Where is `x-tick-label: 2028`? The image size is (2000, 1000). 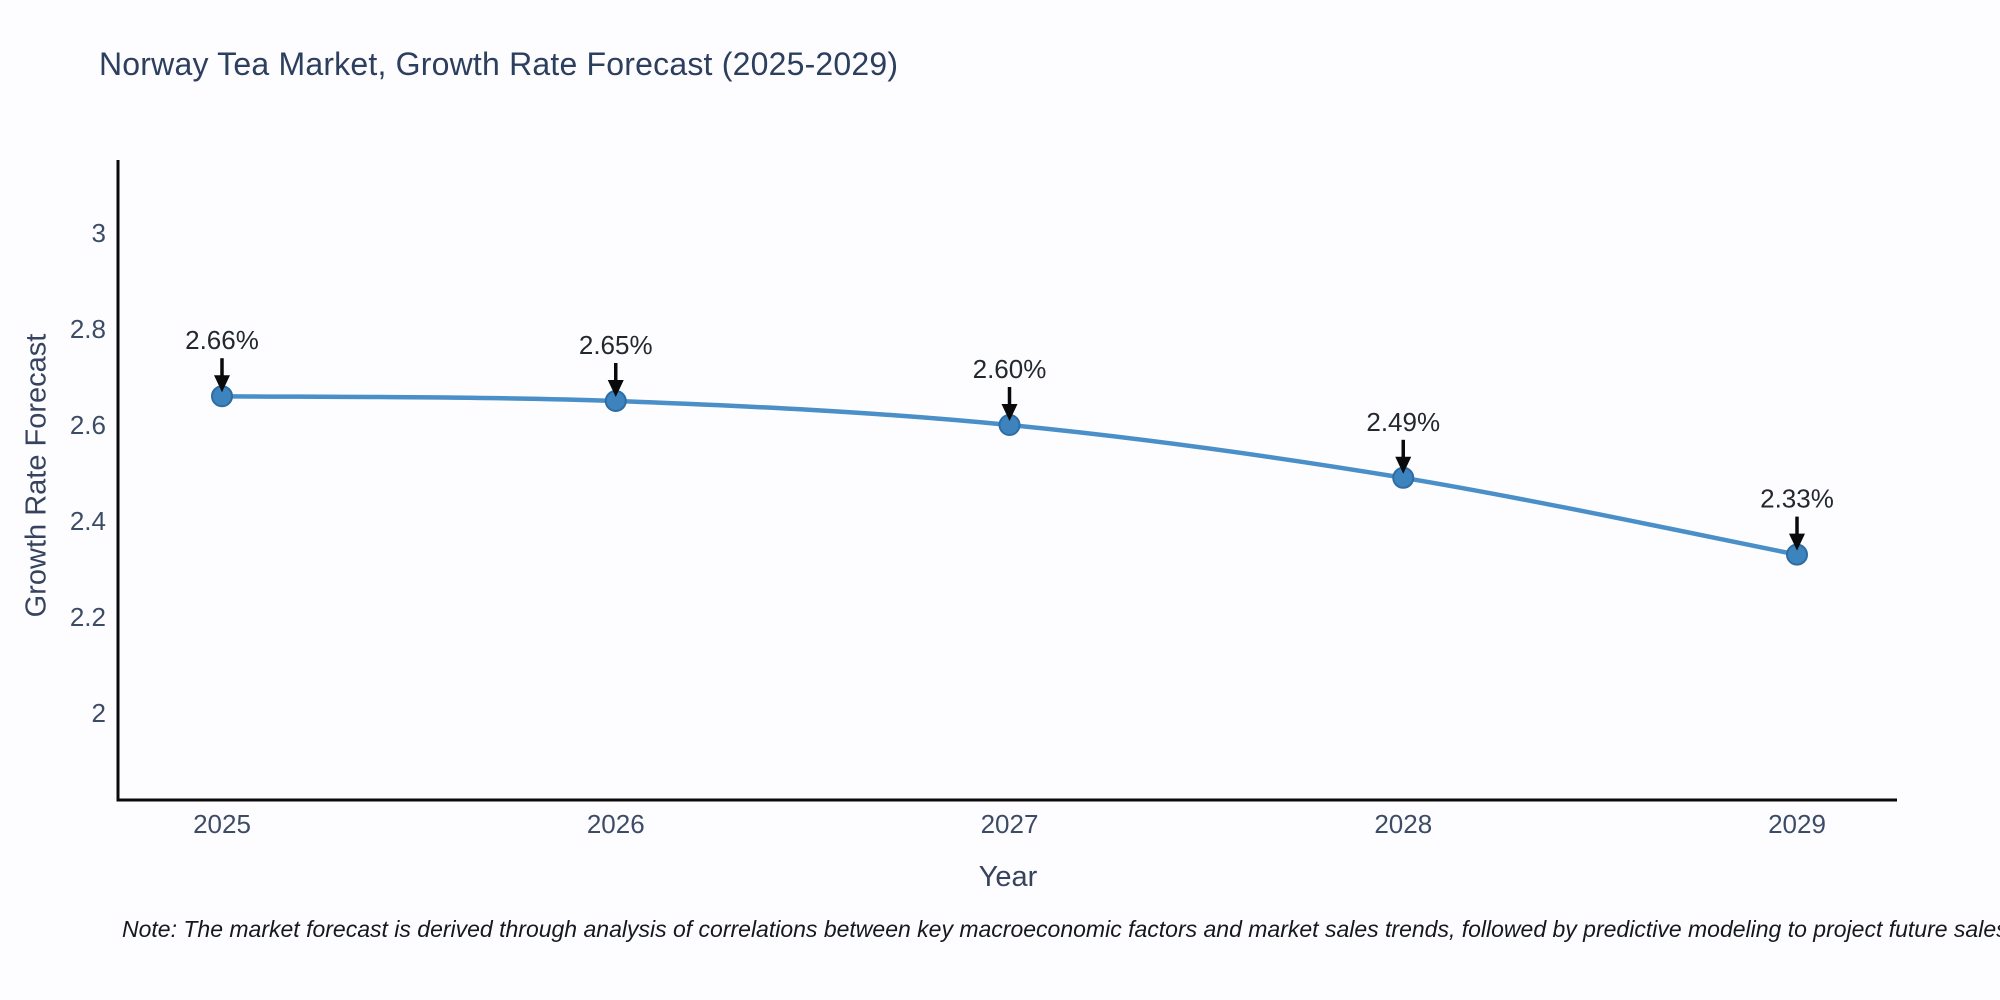
x-tick-label: 2028 is located at coordinates (1403, 824).